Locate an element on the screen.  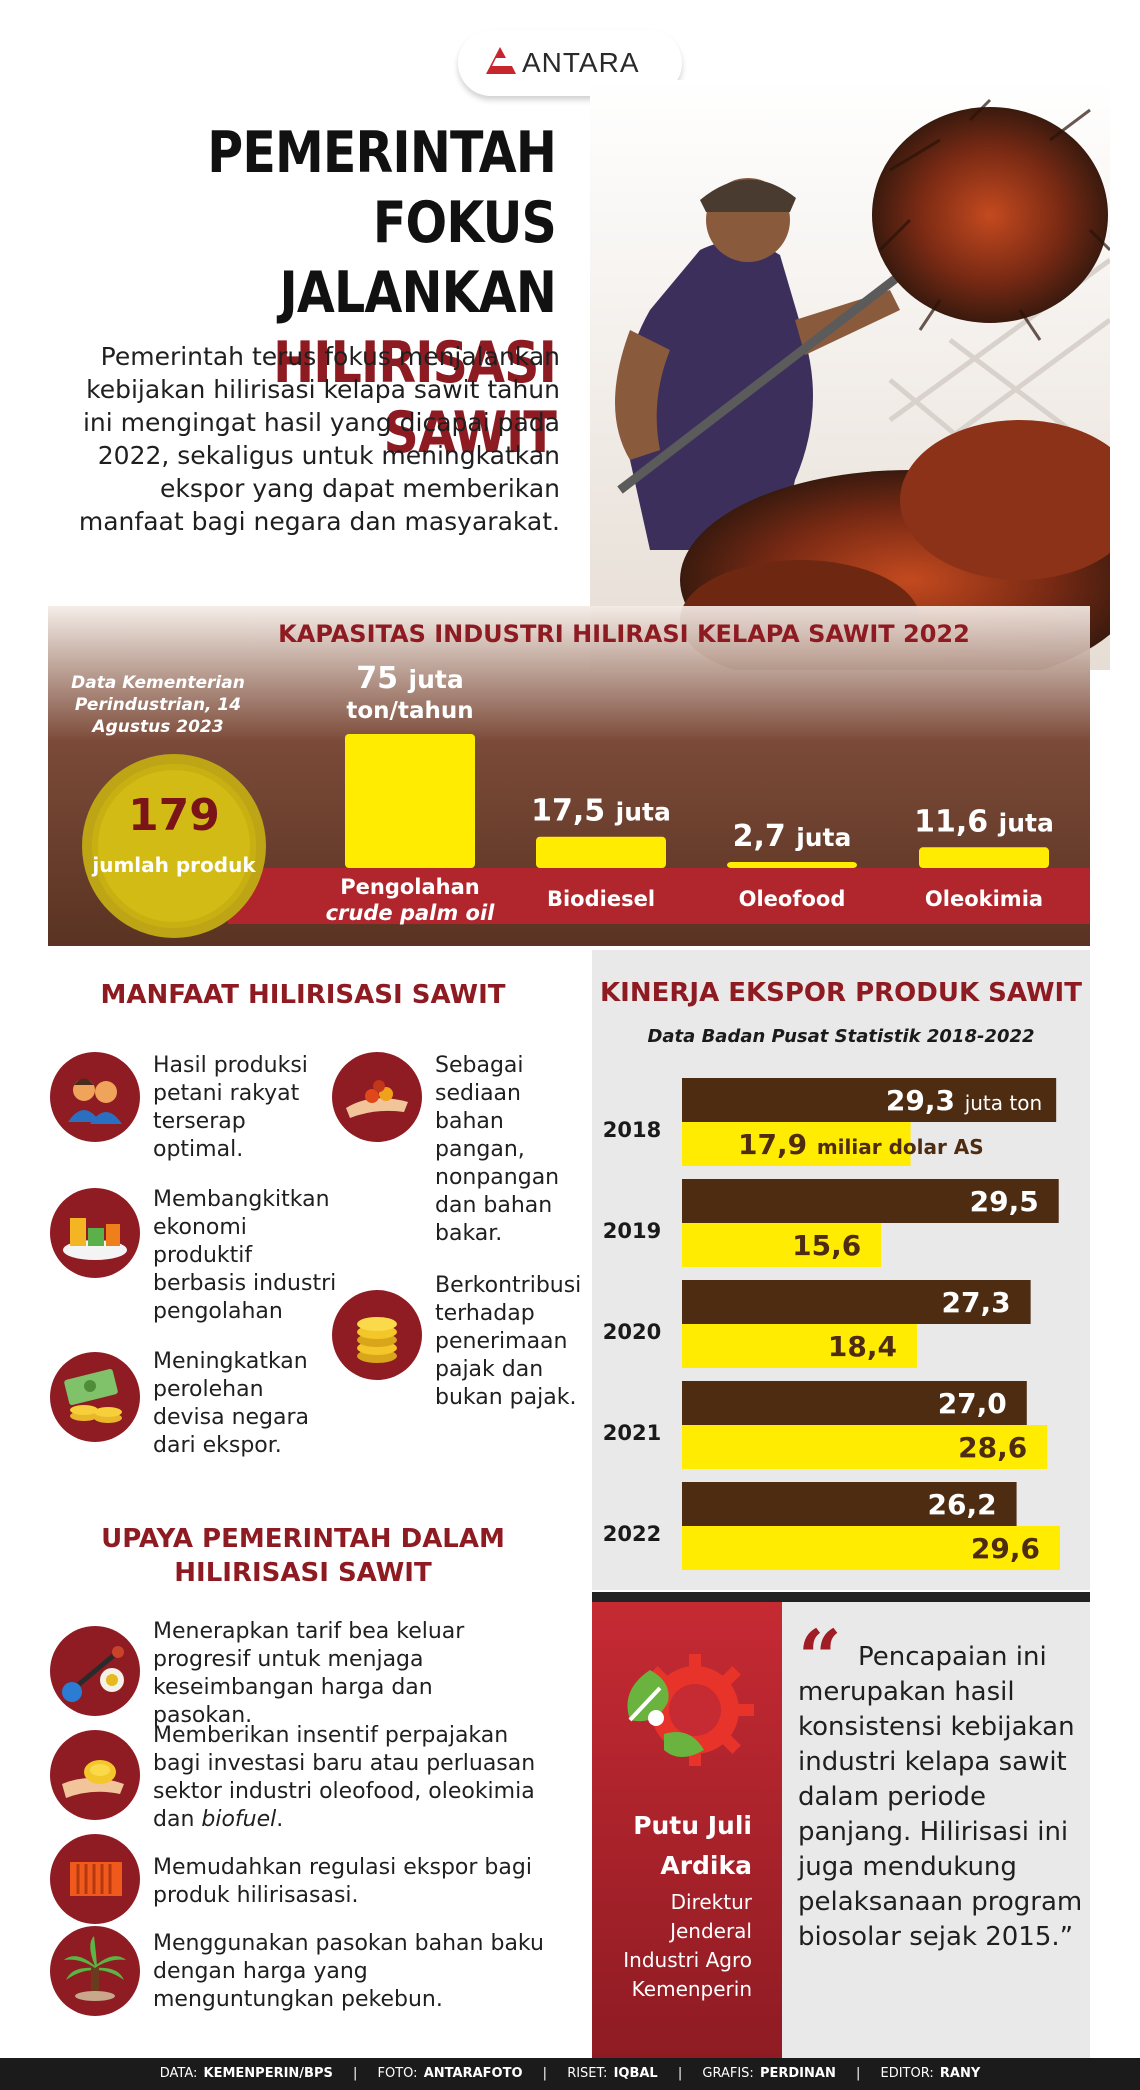
coin-hand-icon is located at coordinates (95, 1775).